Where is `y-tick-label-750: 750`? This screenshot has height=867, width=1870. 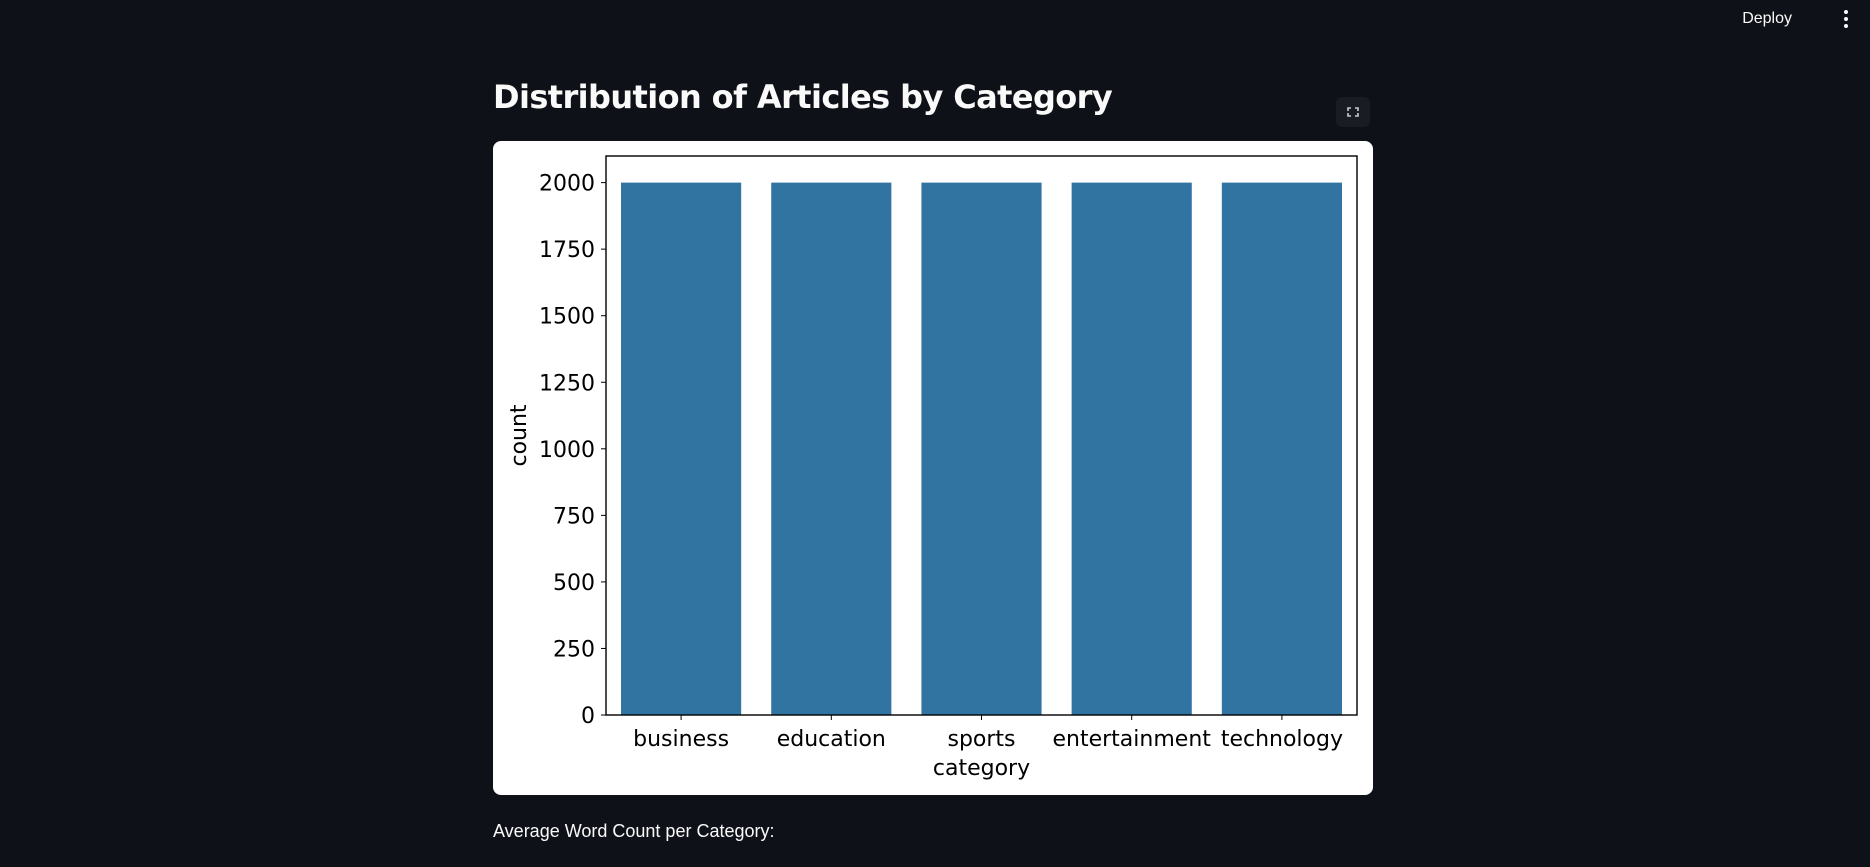 y-tick-label-750: 750 is located at coordinates (574, 516).